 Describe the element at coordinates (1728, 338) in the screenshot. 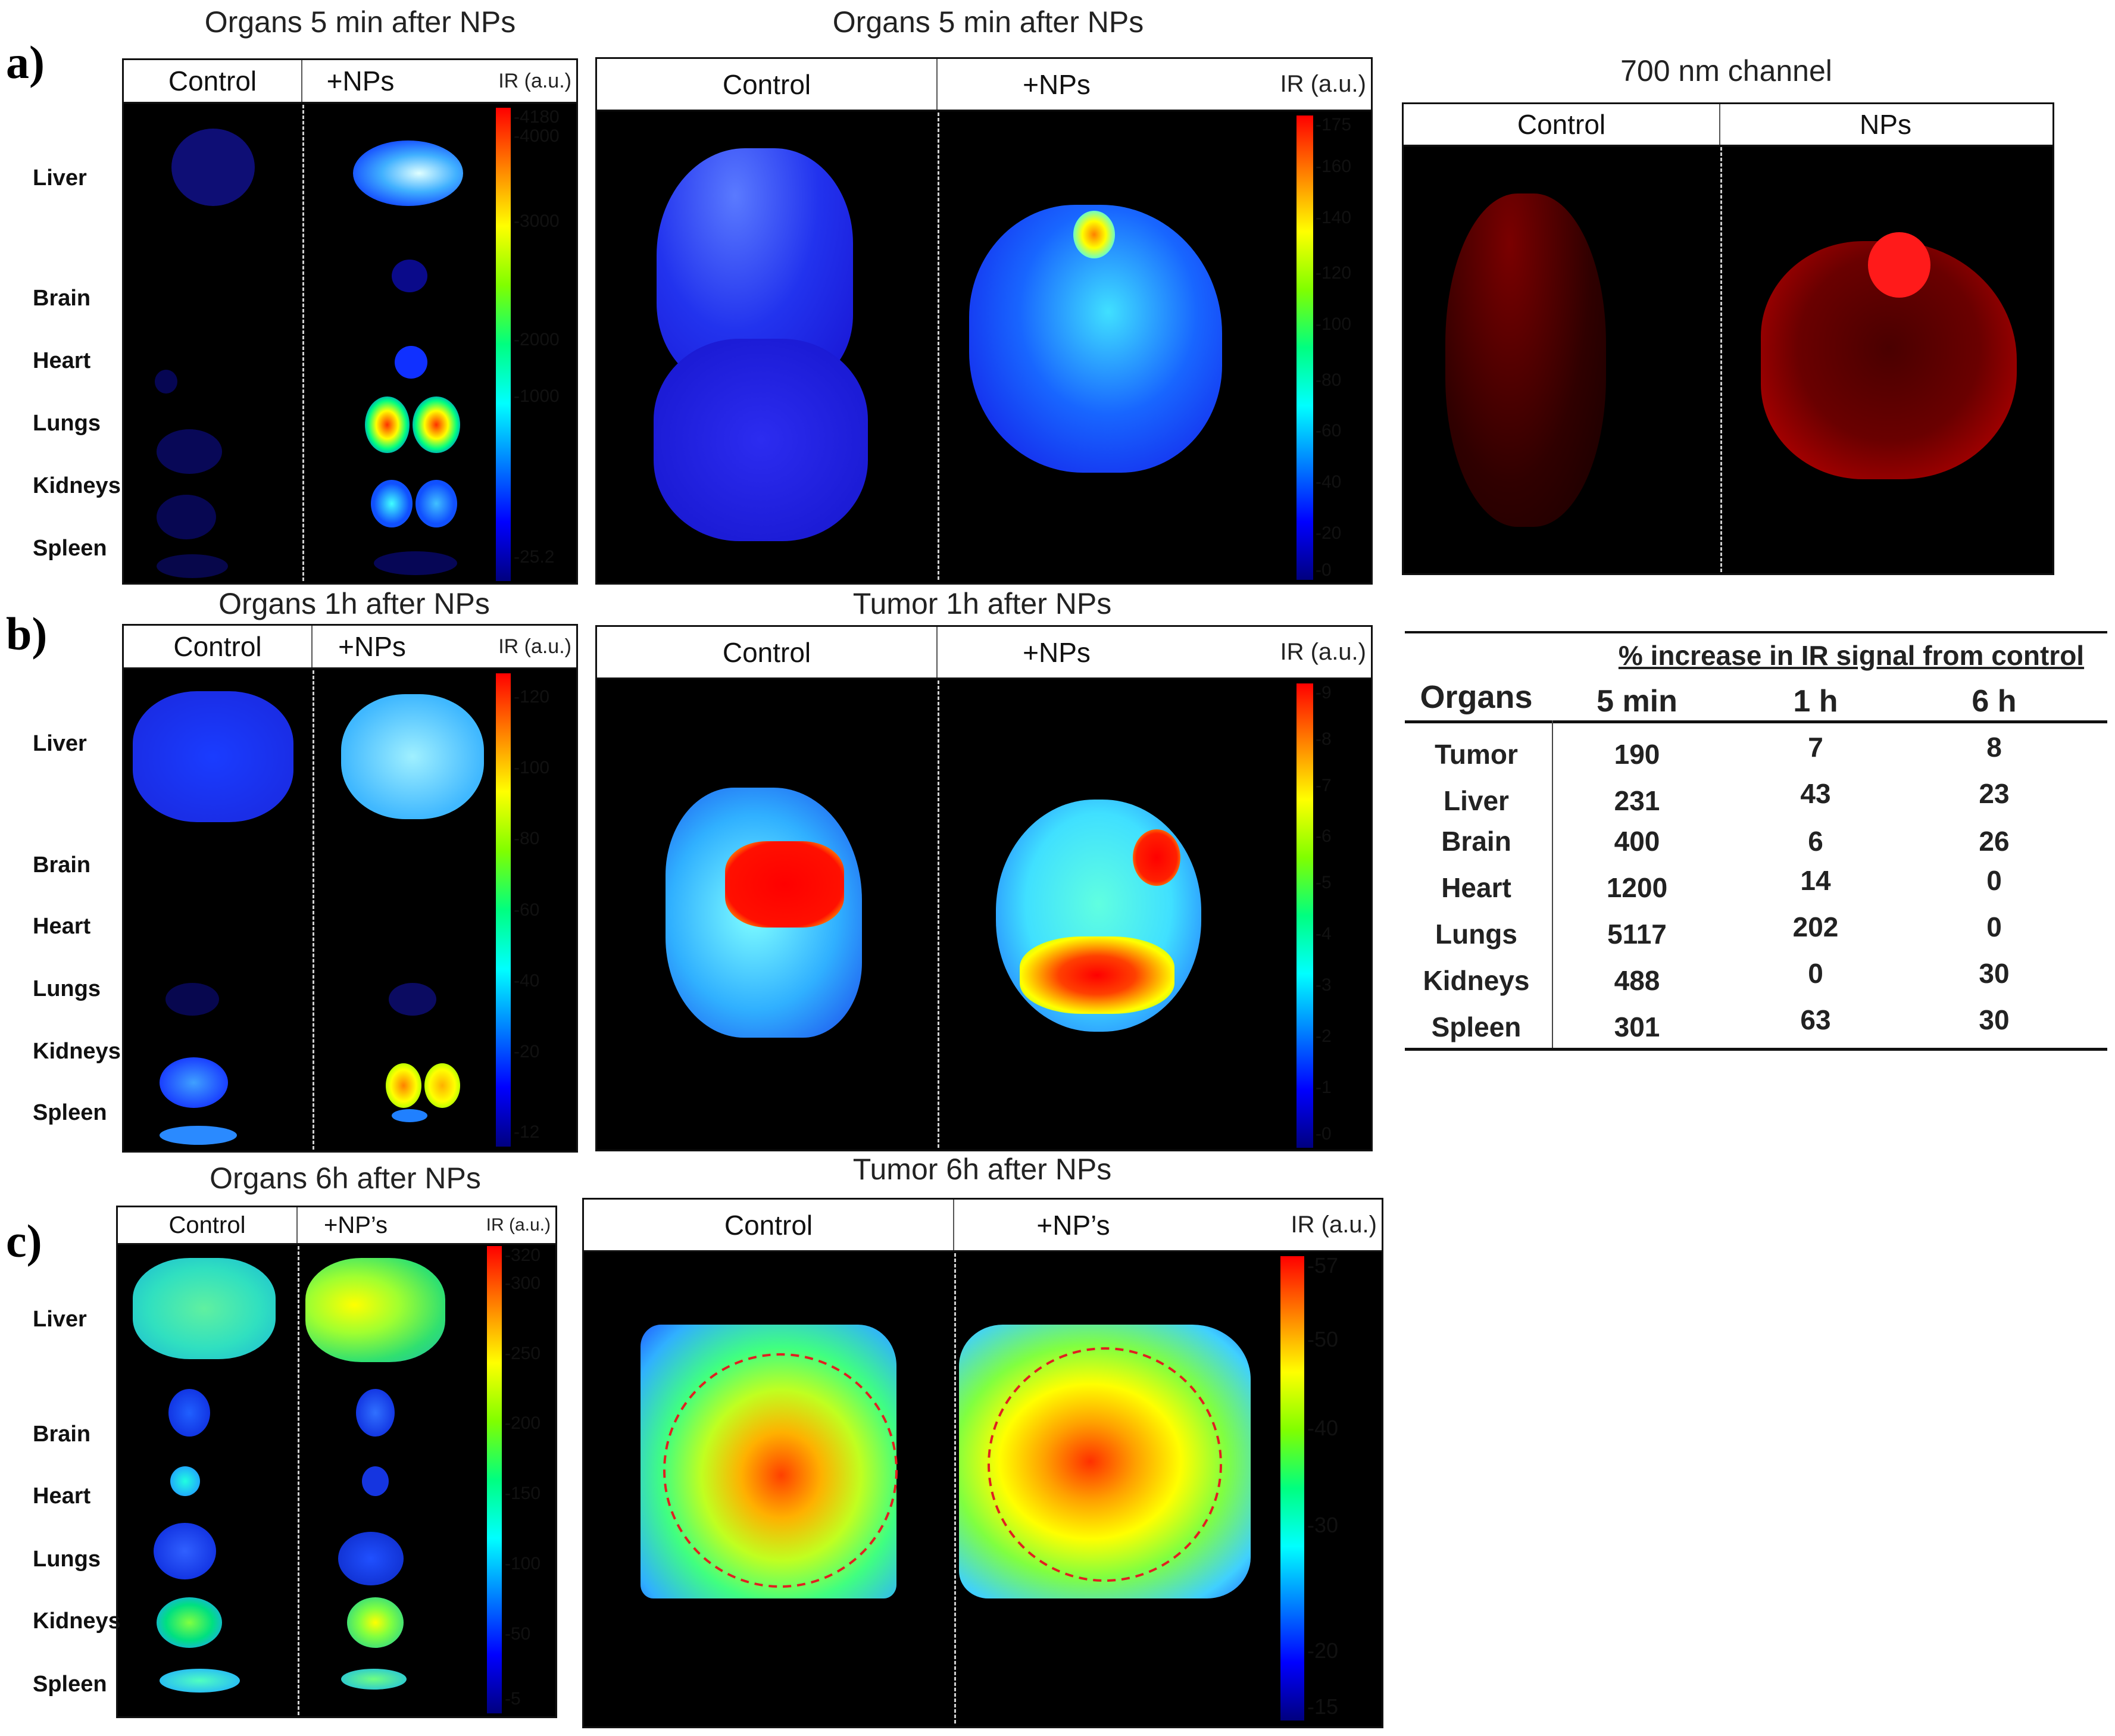

I see `channel-700-panel: Control NPs` at that location.